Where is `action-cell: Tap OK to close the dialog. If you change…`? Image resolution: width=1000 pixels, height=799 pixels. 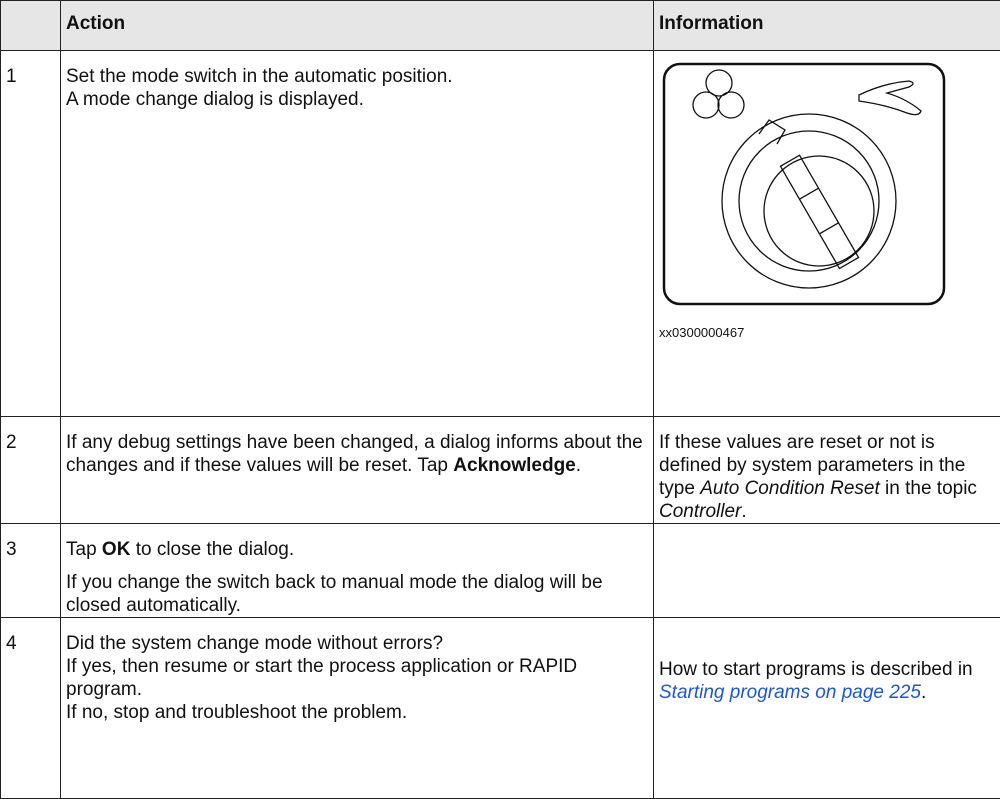 action-cell: Tap OK to close the dialog. If you change… is located at coordinates (357, 571).